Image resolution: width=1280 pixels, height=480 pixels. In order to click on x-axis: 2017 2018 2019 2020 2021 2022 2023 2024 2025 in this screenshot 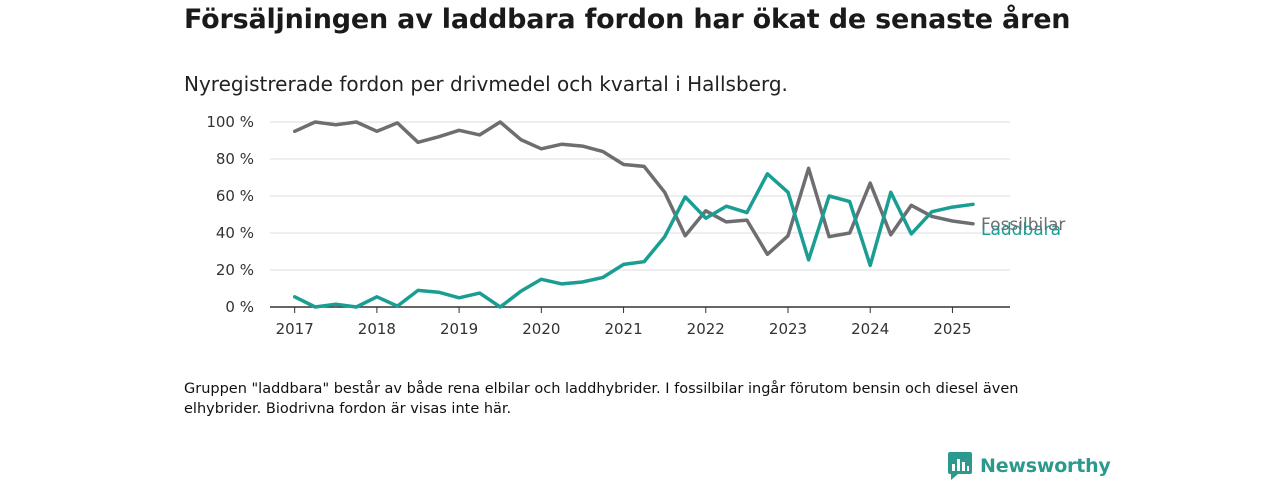, I will do `click(640, 322)`.